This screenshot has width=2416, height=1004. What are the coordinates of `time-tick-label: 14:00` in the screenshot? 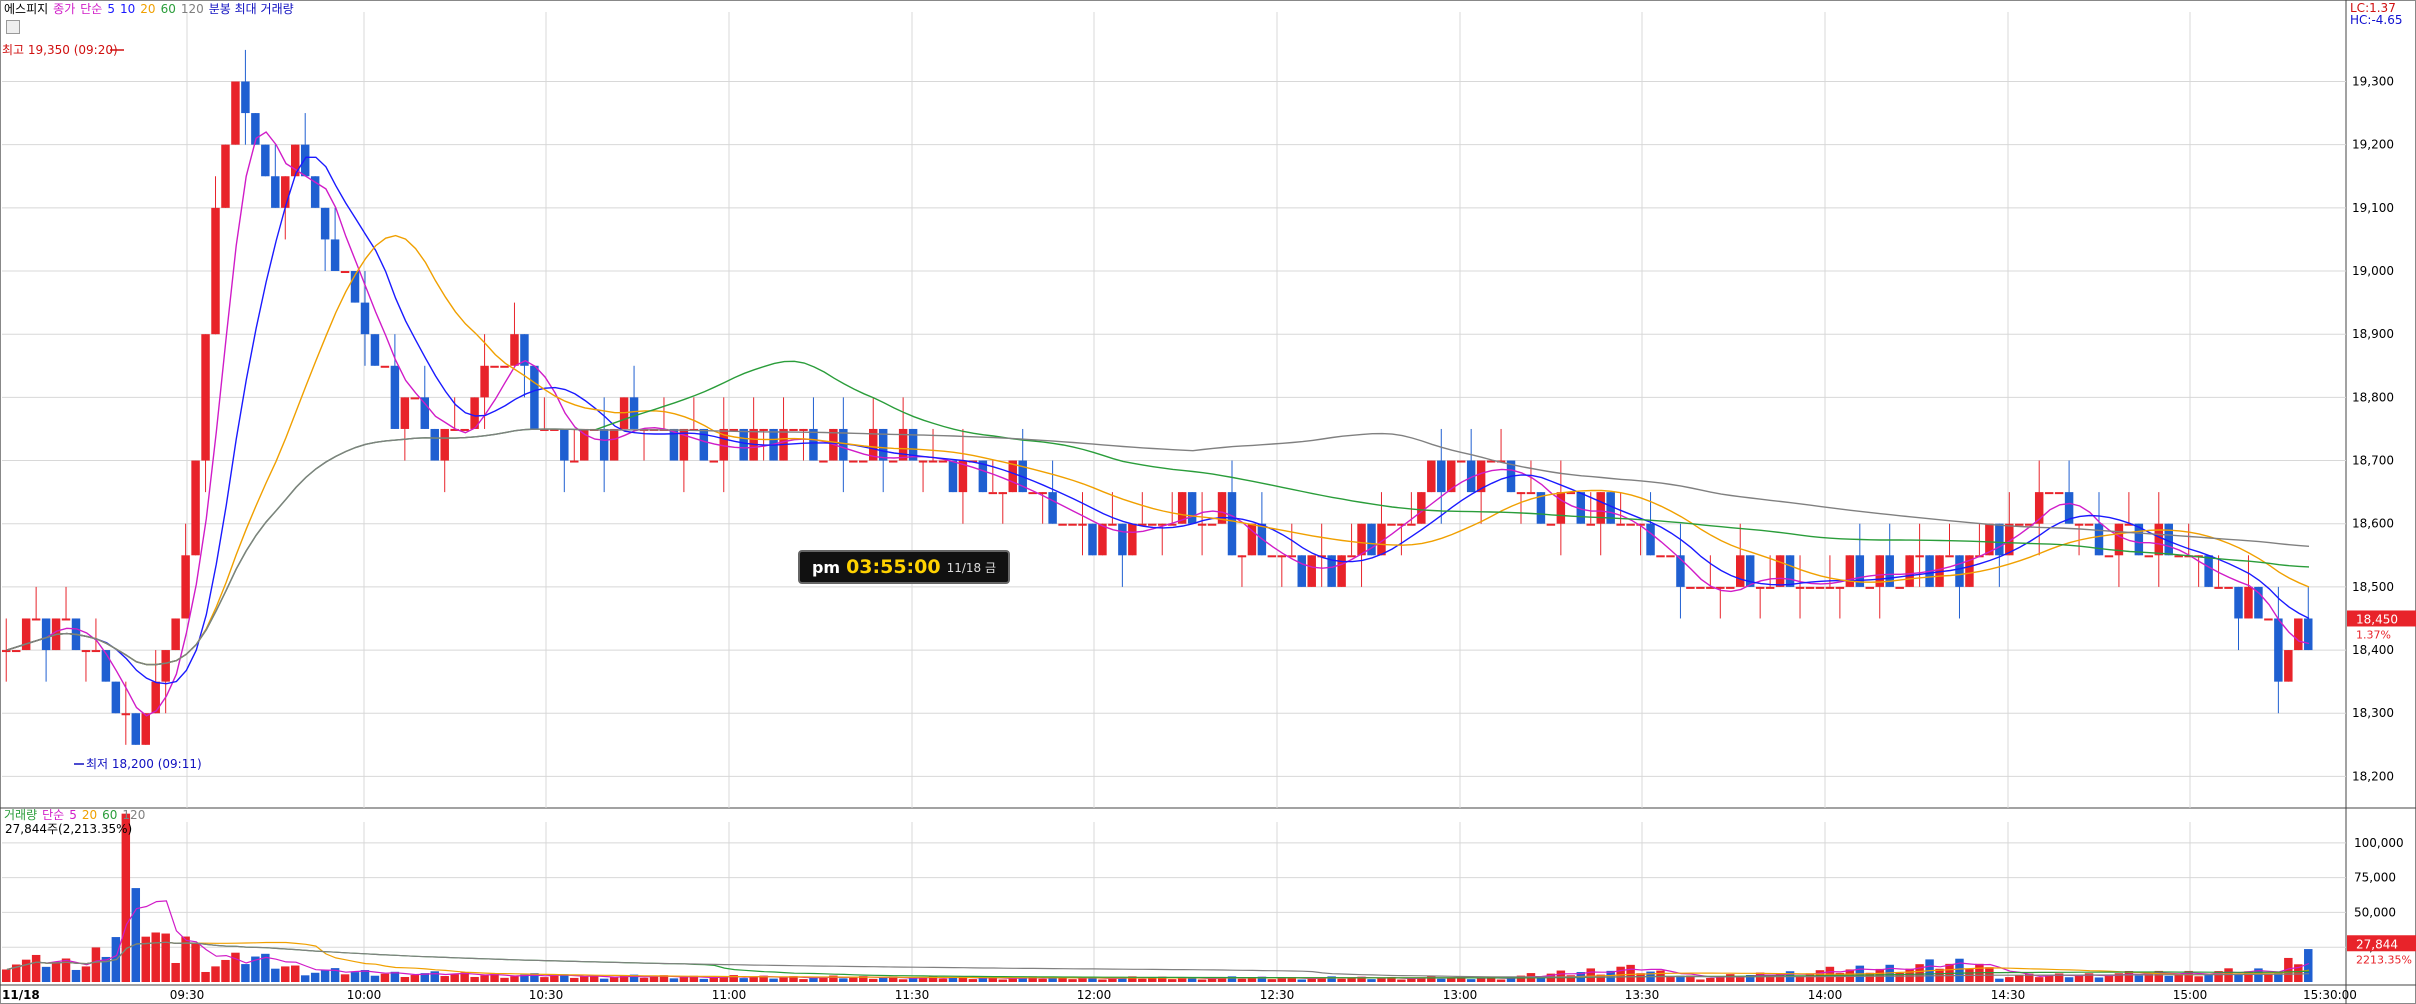 It's located at (1825, 995).